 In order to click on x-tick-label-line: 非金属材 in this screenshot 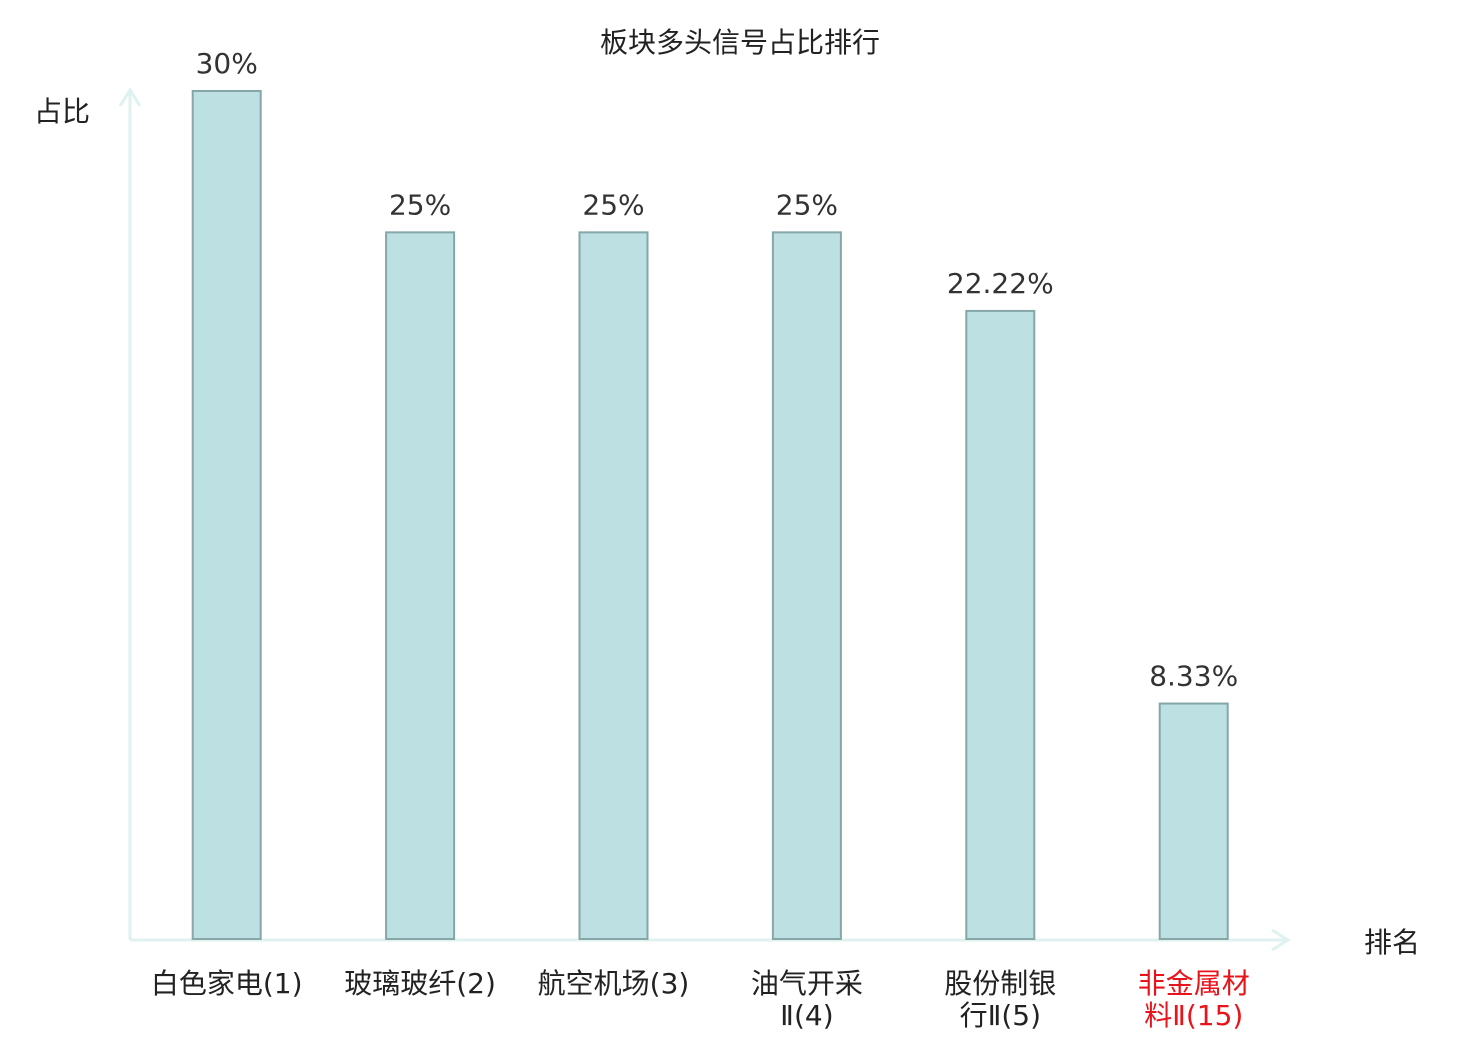, I will do `click(1194, 983)`.